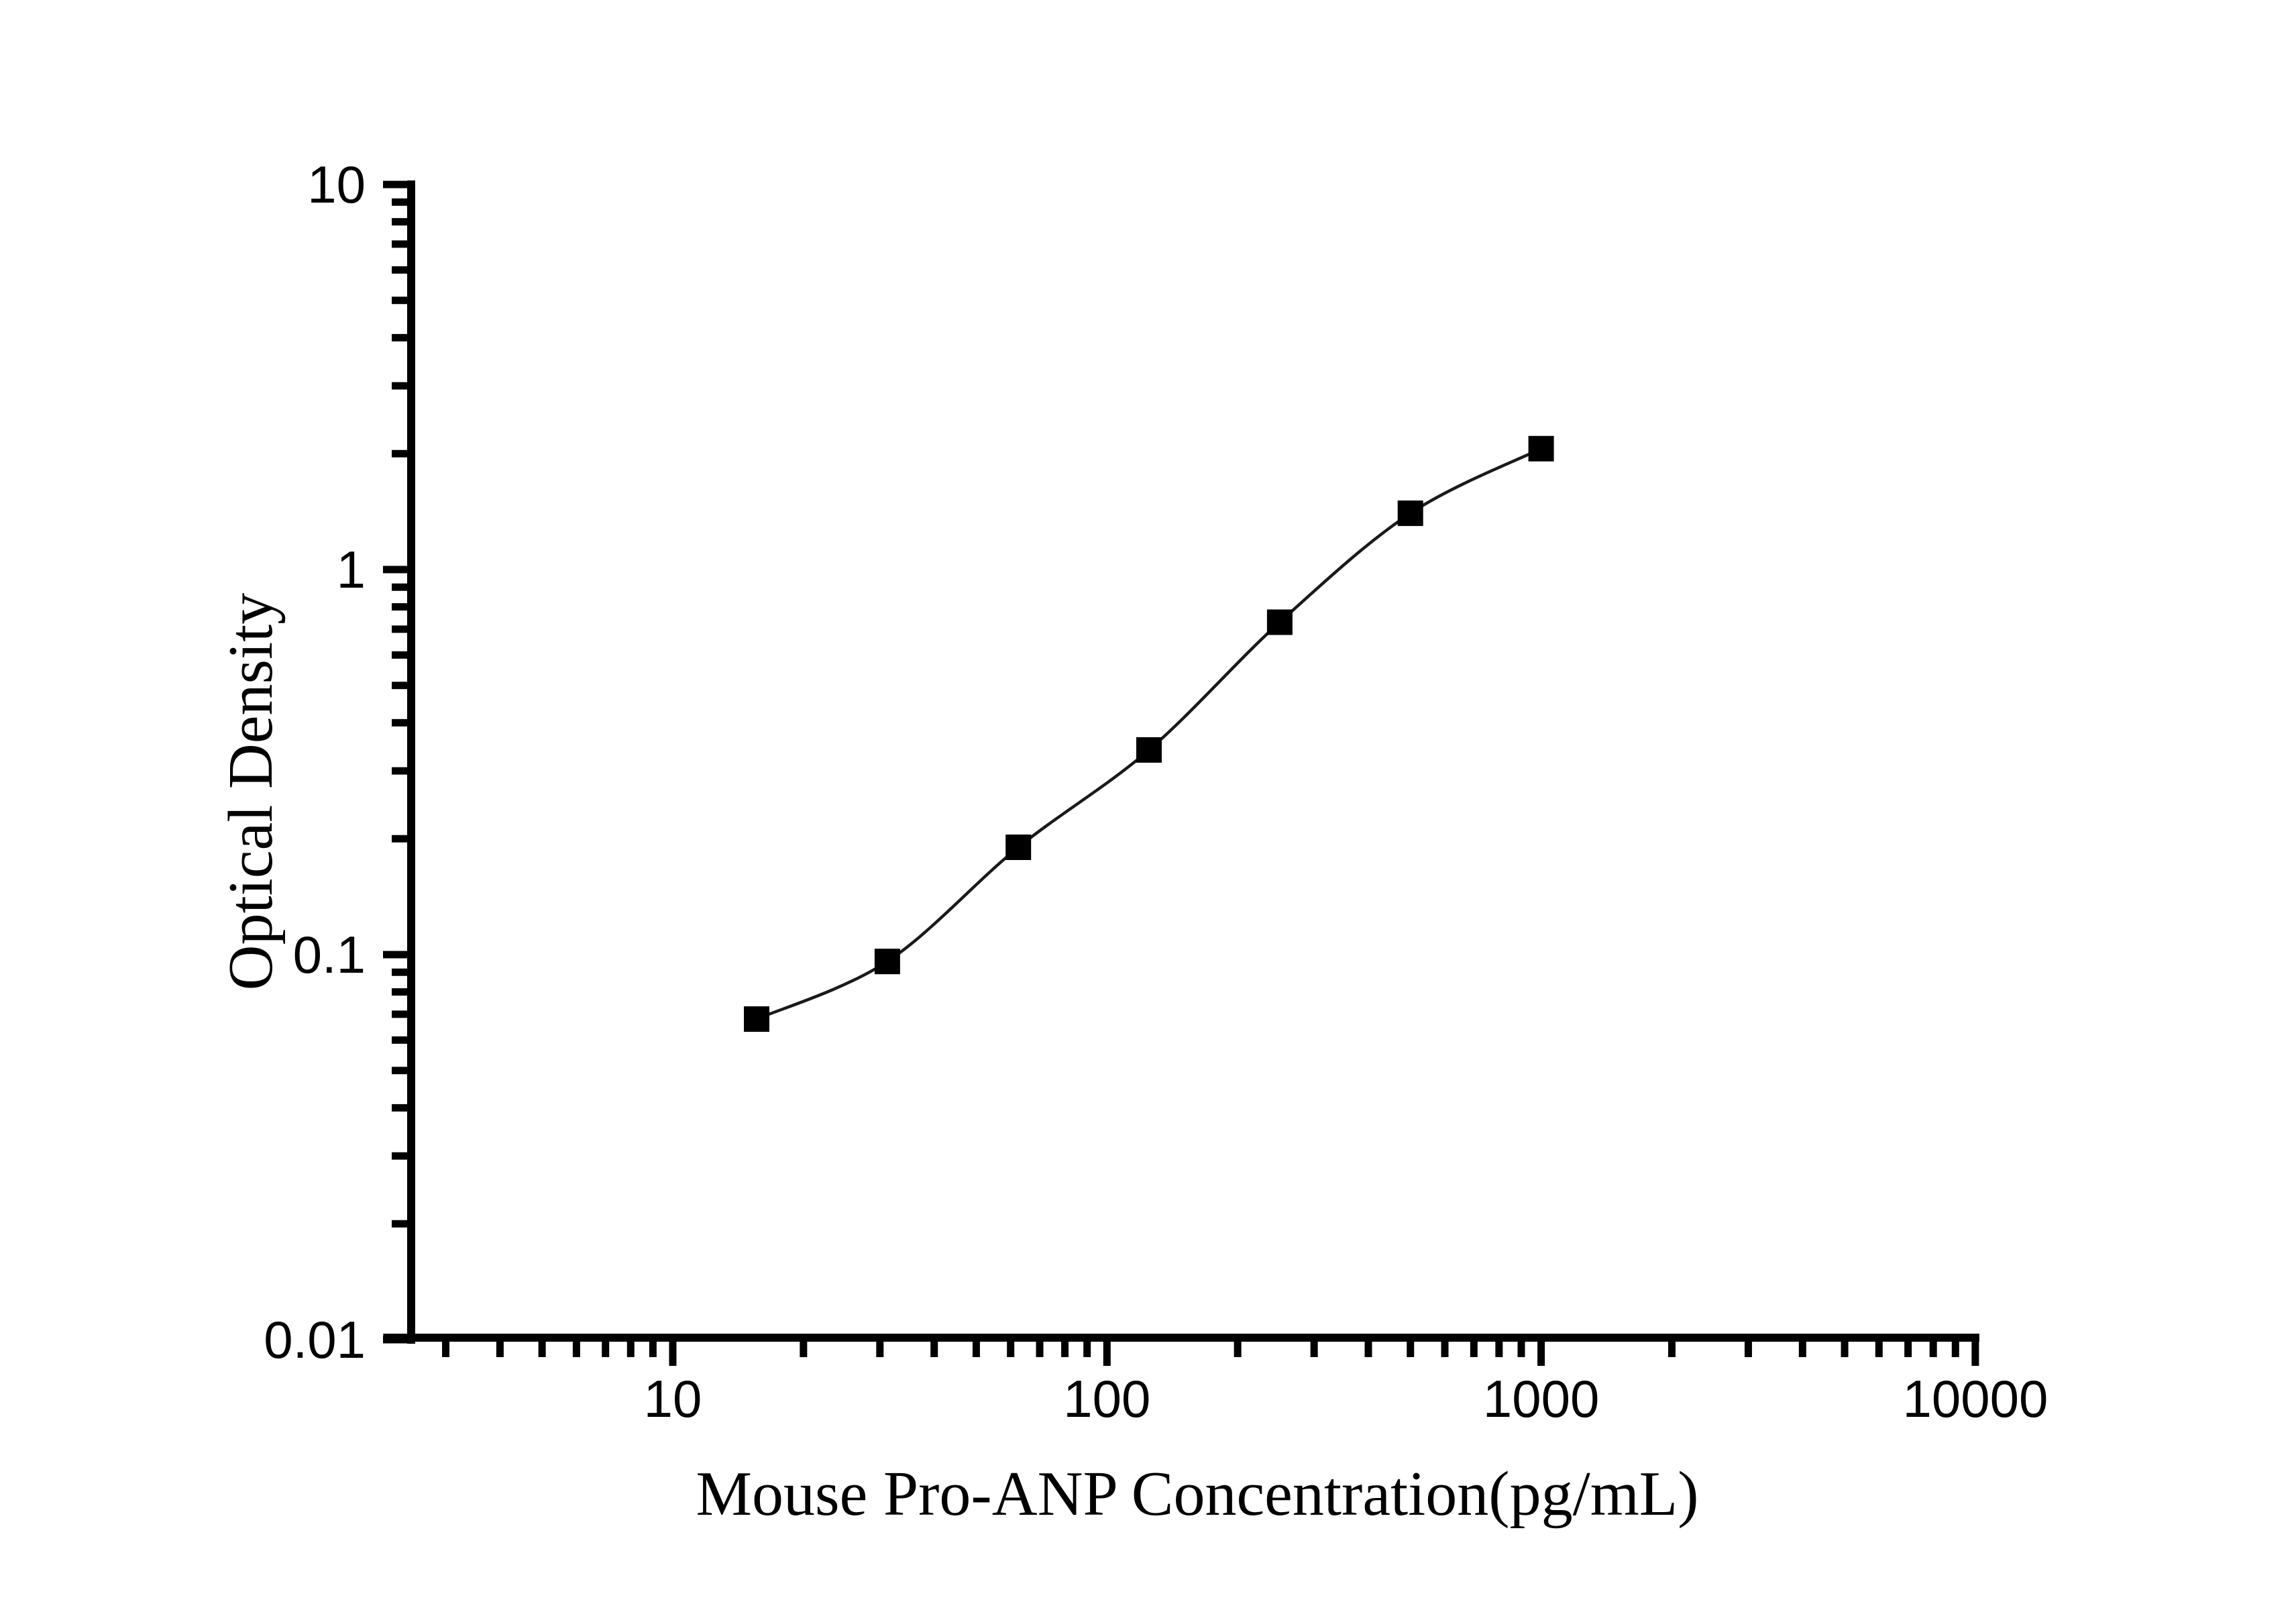 Image resolution: width=2296 pixels, height=1604 pixels. What do you see at coordinates (1215, 1381) in the screenshot?
I see `x-axis: 10 100 1000 10000` at bounding box center [1215, 1381].